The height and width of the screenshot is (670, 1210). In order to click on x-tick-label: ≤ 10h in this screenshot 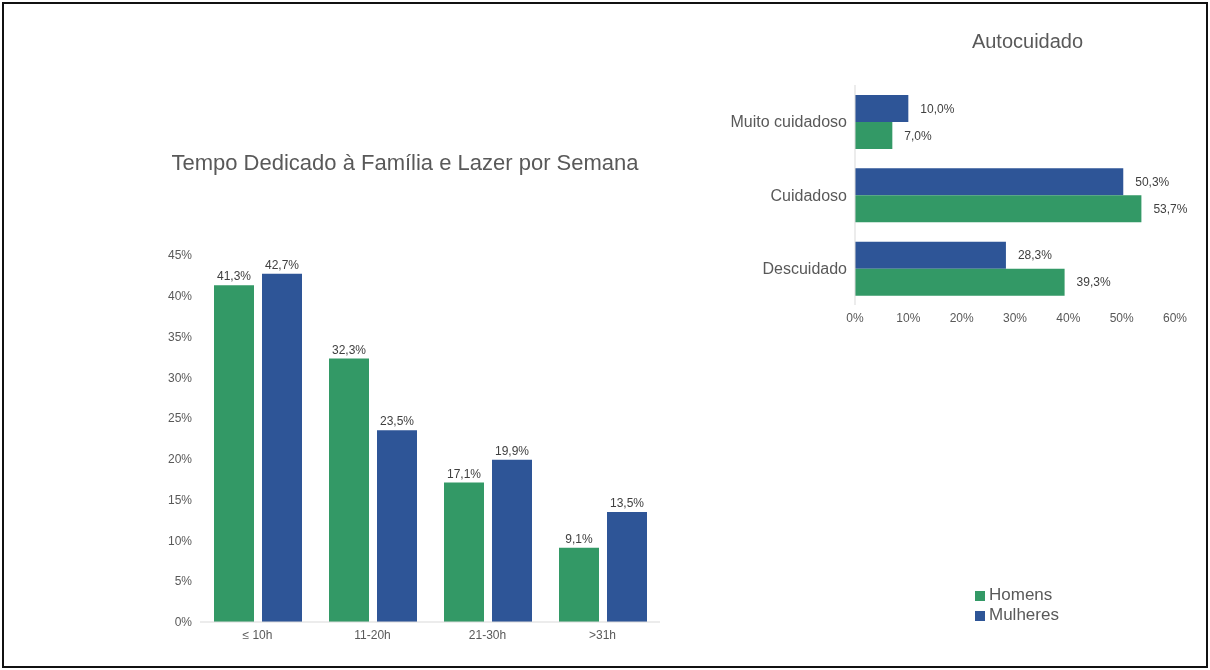, I will do `click(257, 634)`.